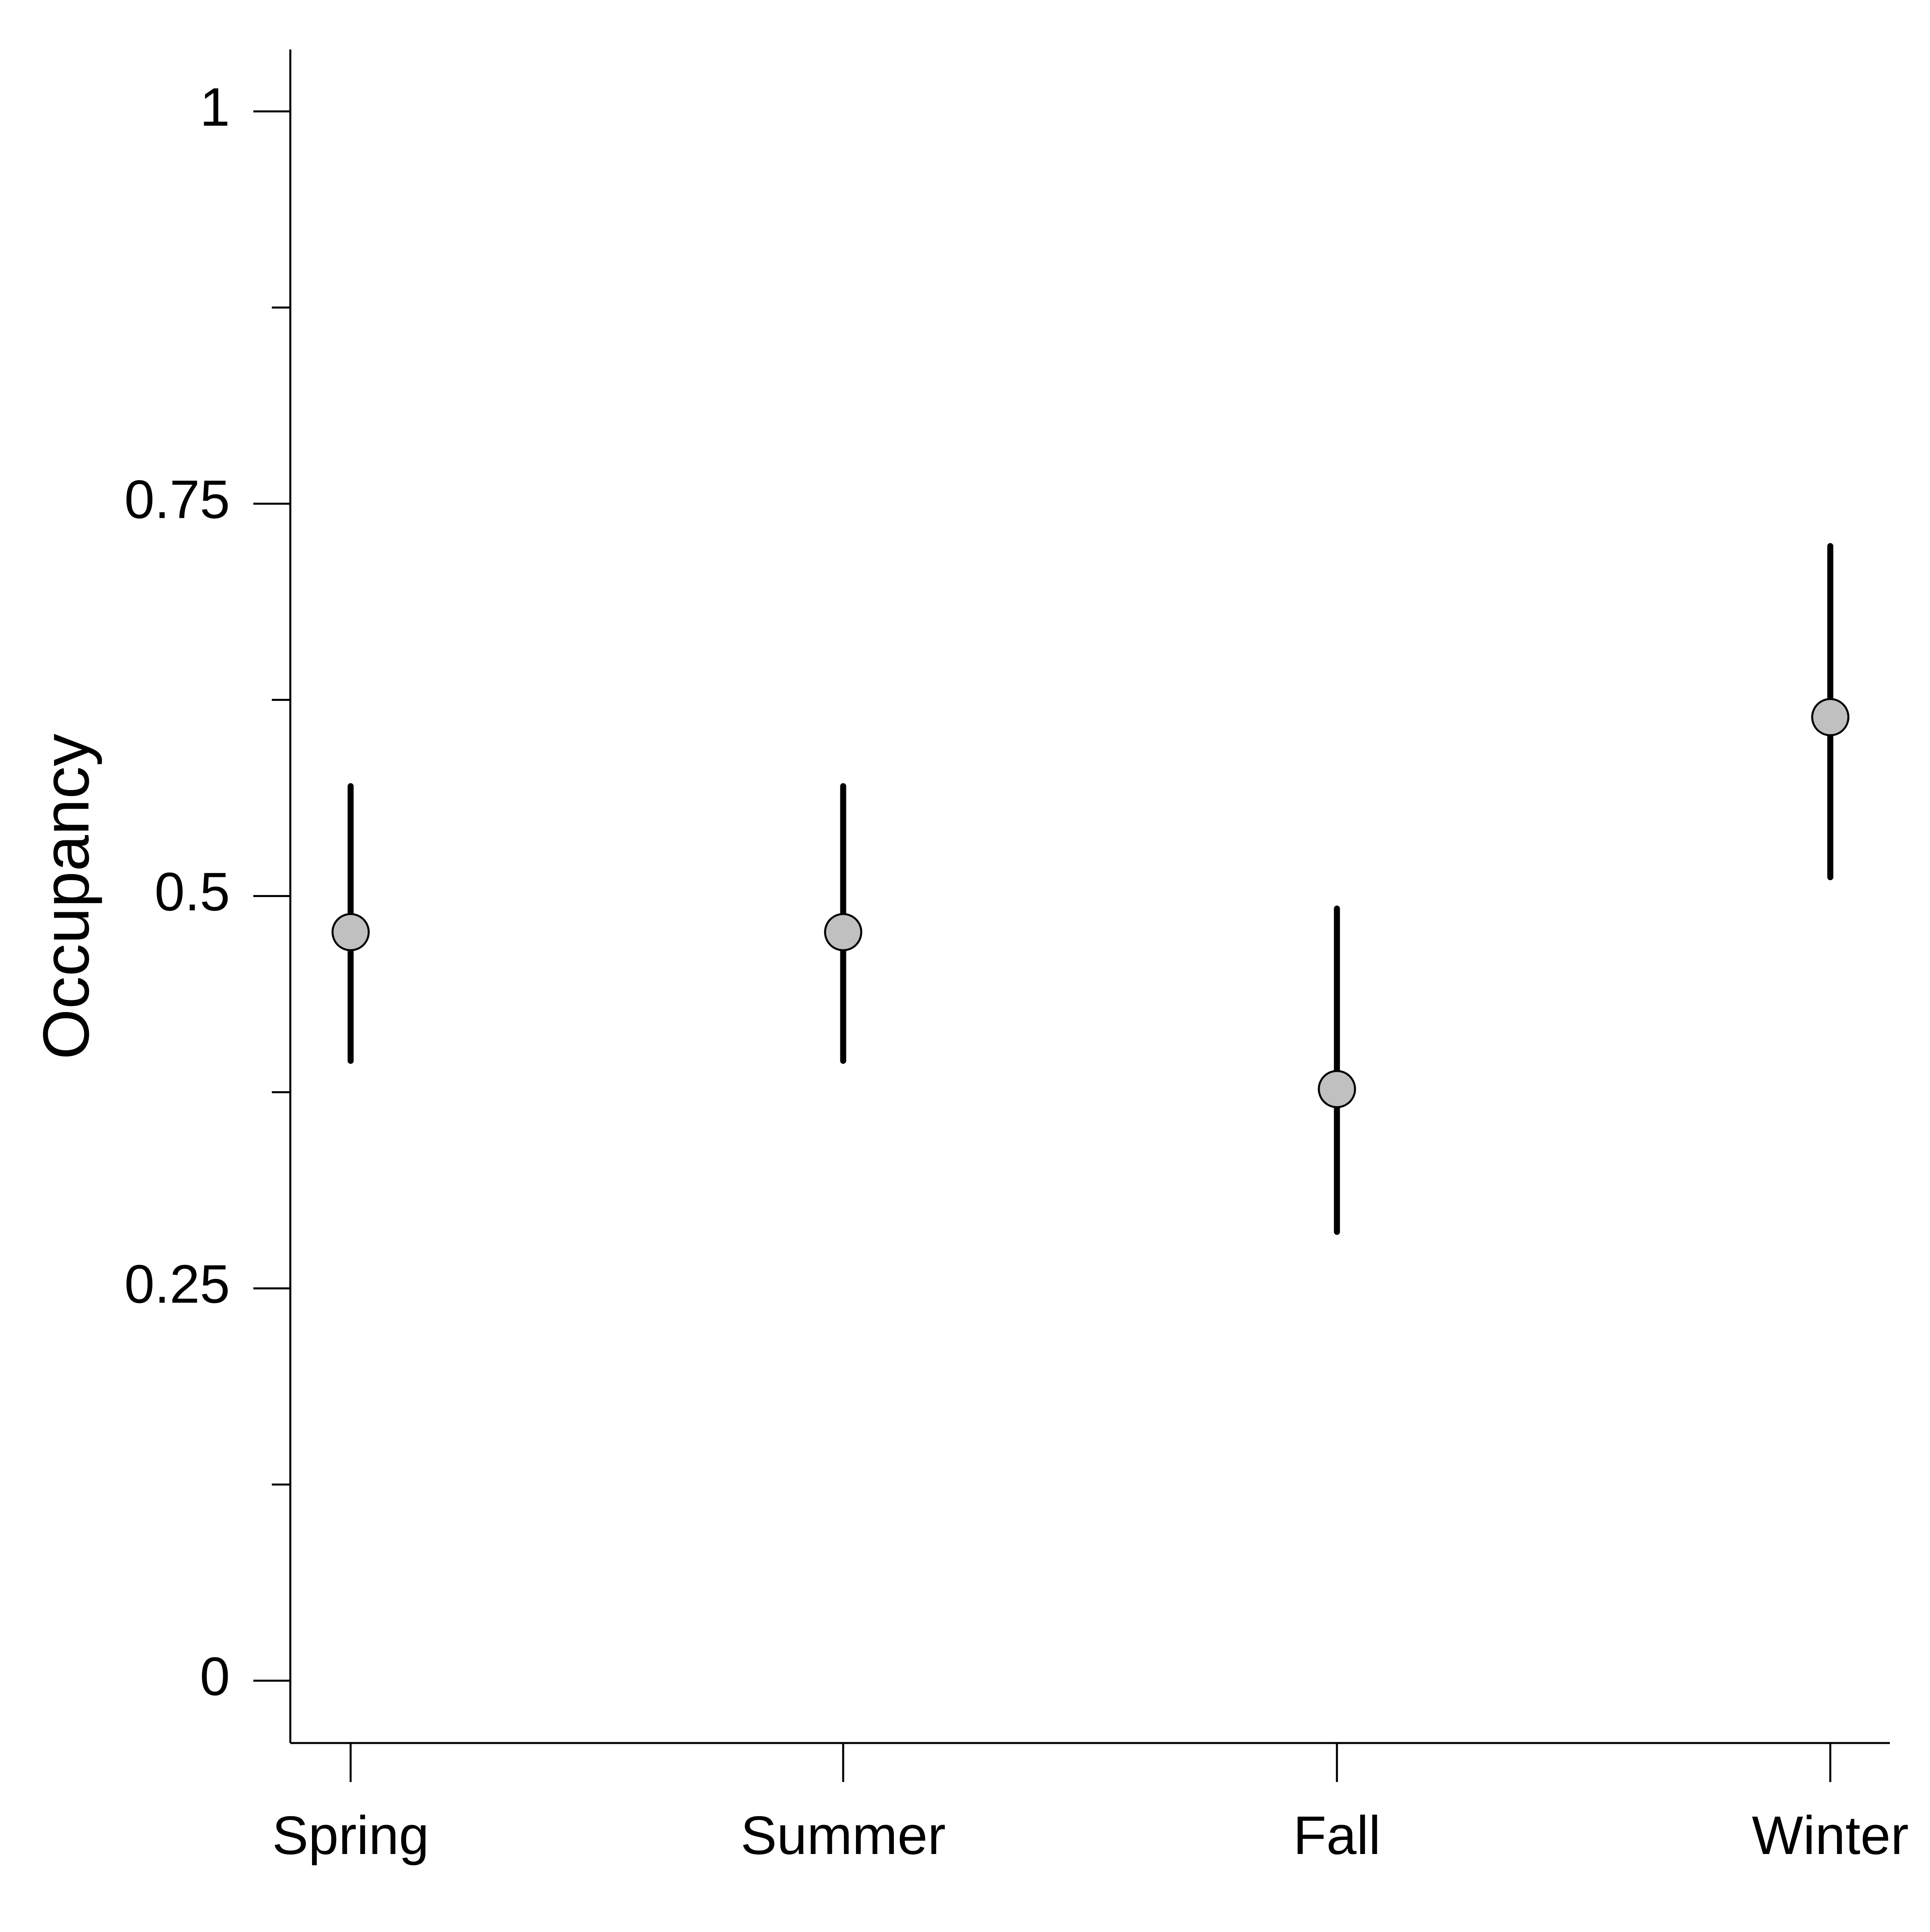 The image size is (1930, 1932). I want to click on x-tick-label: Fall, so click(1337, 1835).